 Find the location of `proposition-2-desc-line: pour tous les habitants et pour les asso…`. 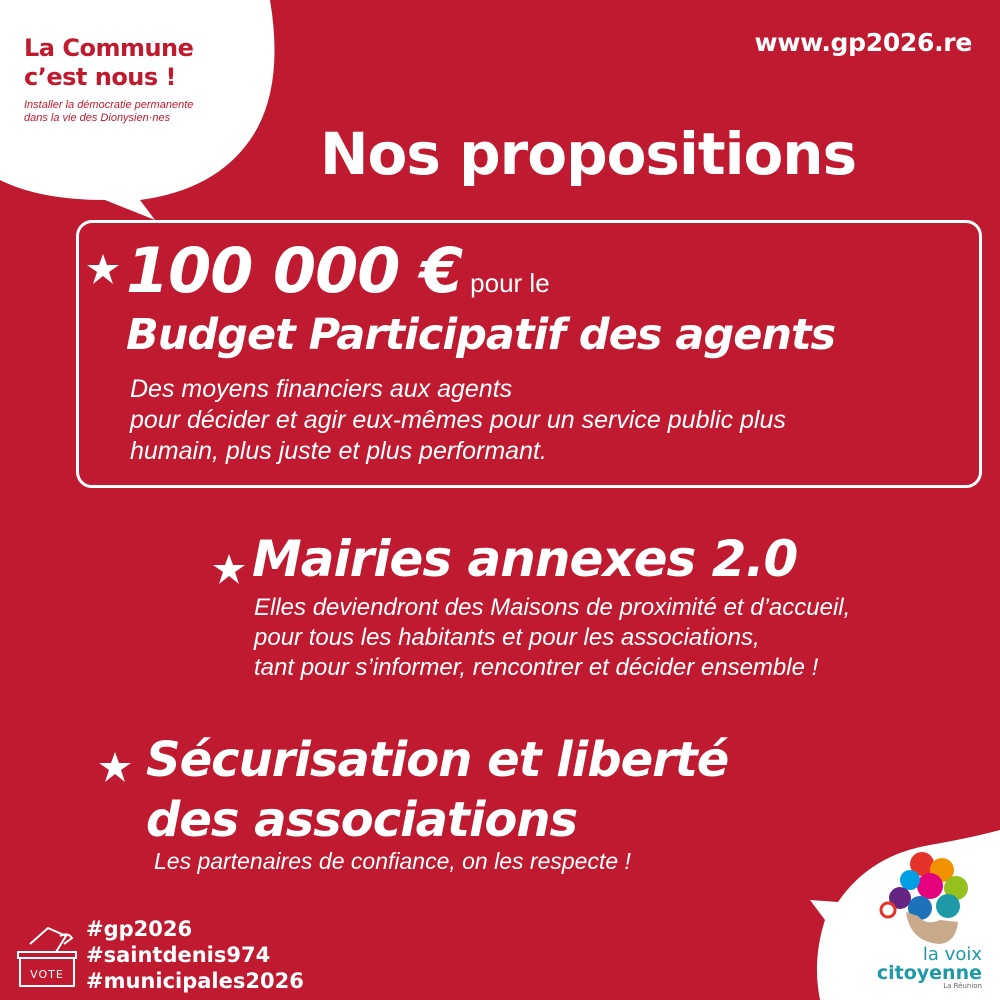

proposition-2-desc-line: pour tous les habitants et pour les asso… is located at coordinates (507, 637).